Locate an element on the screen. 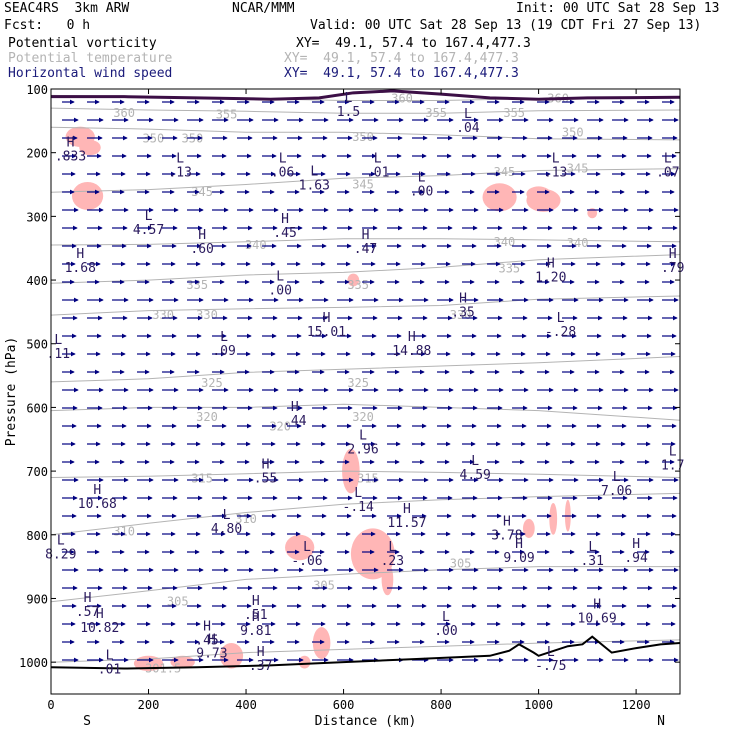  field-name-theta: Potential temperature is located at coordinates (90, 58).